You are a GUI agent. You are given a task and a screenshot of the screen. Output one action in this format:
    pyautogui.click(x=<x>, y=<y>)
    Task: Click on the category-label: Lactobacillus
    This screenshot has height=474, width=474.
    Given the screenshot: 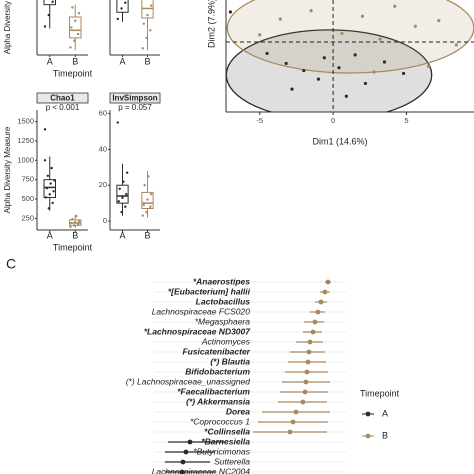 What is the action you would take?
    pyautogui.click(x=223, y=301)
    